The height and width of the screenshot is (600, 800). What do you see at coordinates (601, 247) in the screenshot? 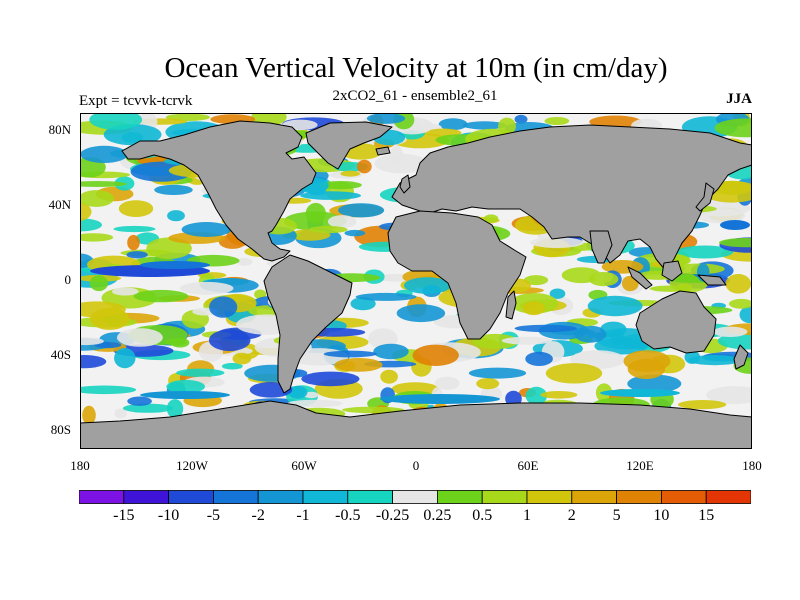
I see `india` at bounding box center [601, 247].